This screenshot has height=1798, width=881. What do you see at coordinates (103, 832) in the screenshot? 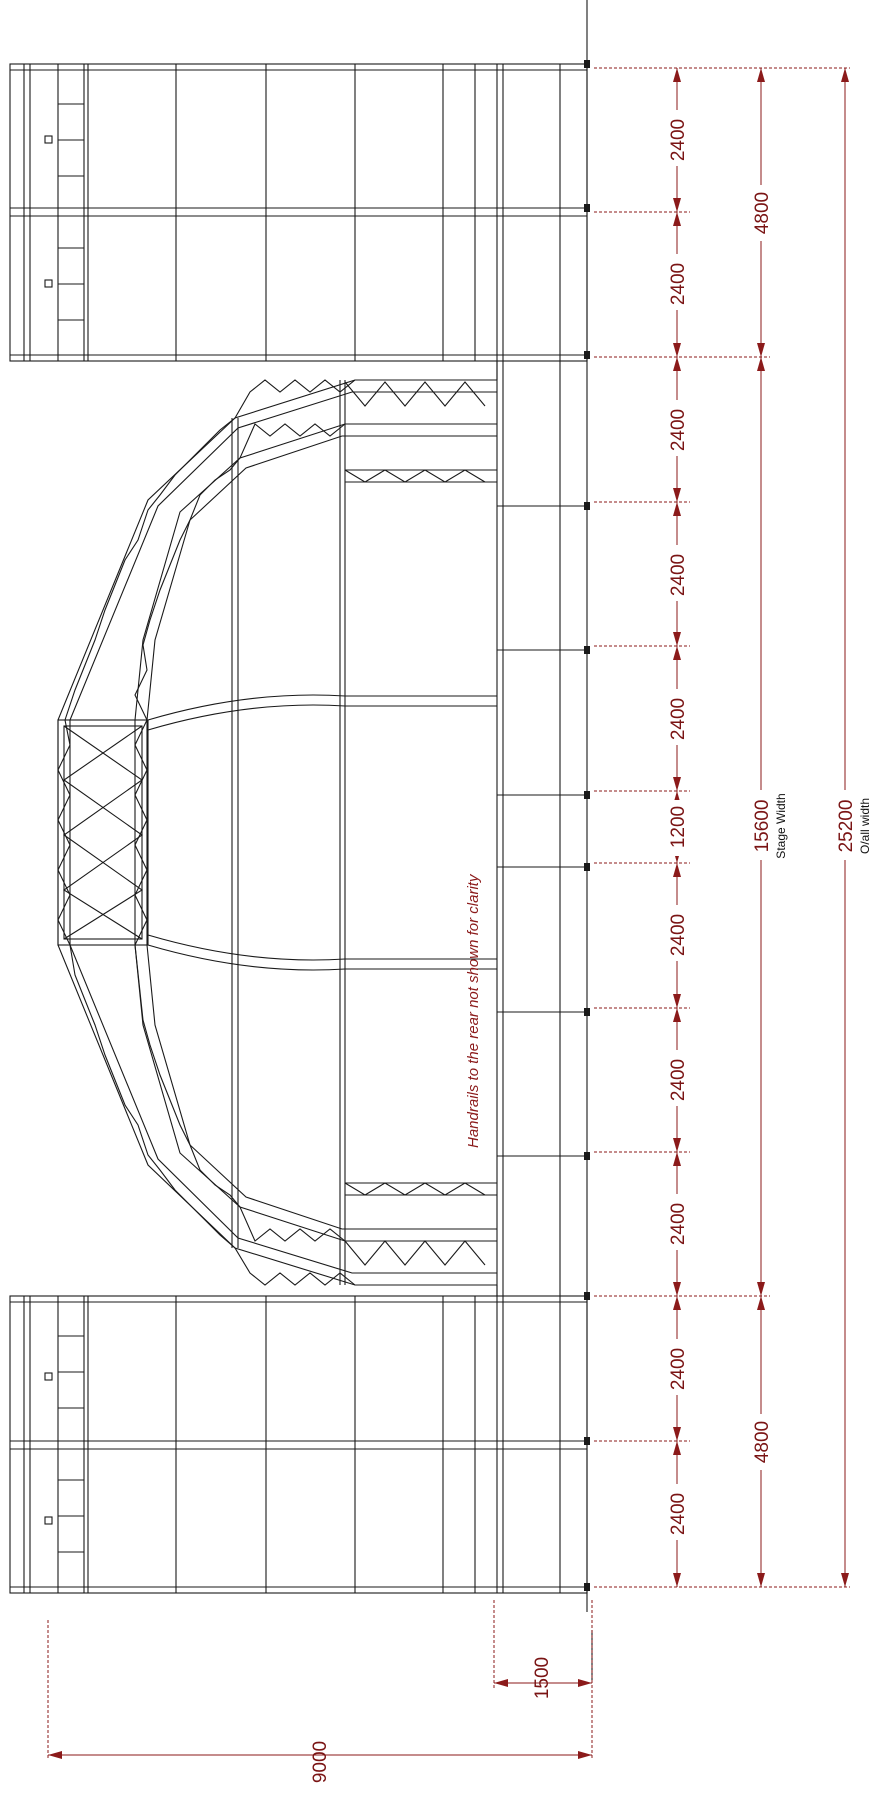
I see `roof-apex` at bounding box center [103, 832].